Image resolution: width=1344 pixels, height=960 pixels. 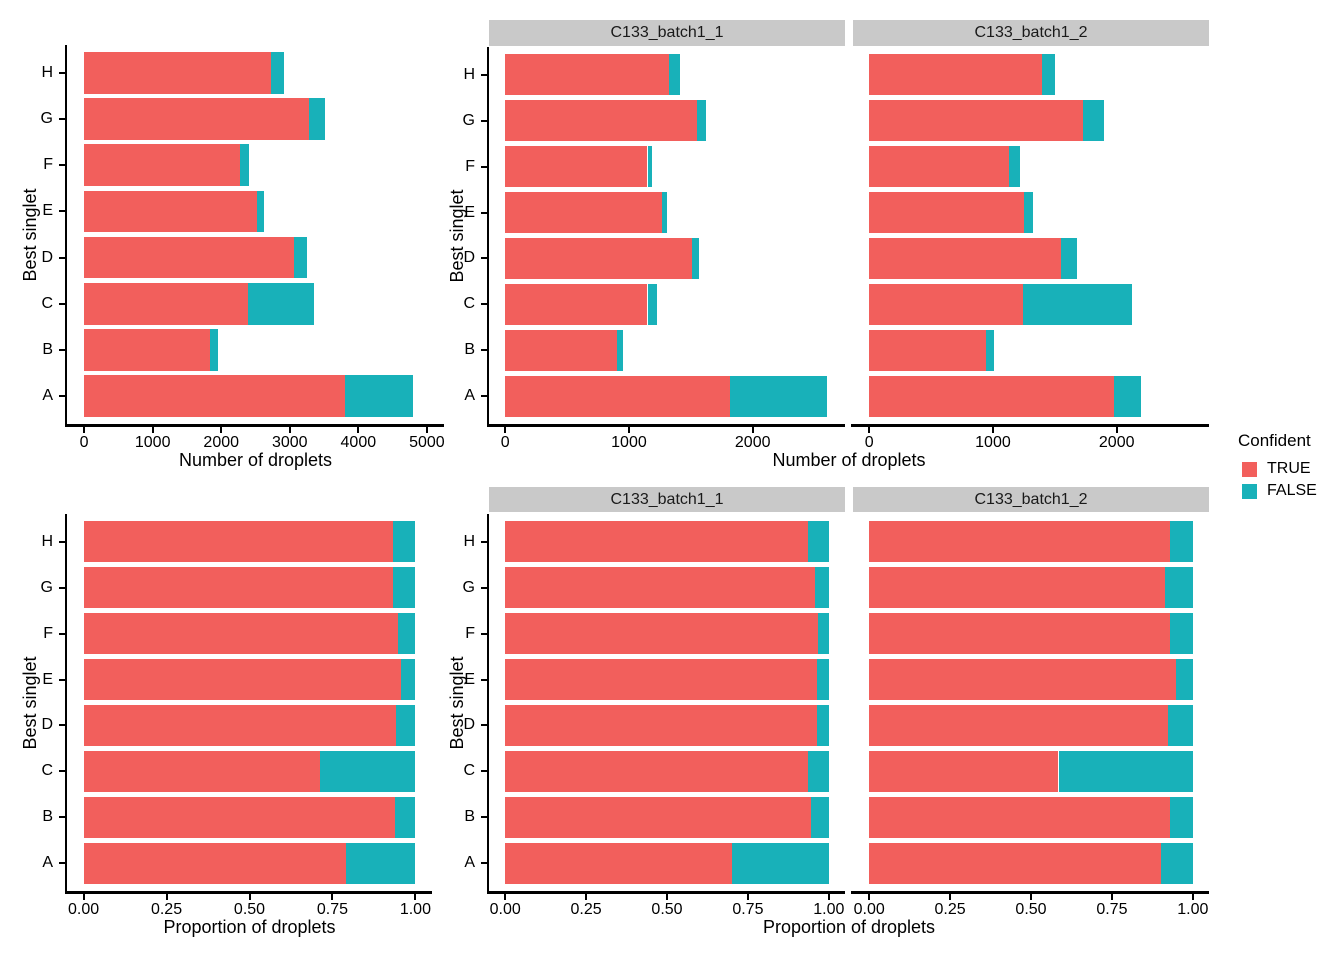 What do you see at coordinates (1291, 468) in the screenshot?
I see `legend: Confident TRUE FALSE` at bounding box center [1291, 468].